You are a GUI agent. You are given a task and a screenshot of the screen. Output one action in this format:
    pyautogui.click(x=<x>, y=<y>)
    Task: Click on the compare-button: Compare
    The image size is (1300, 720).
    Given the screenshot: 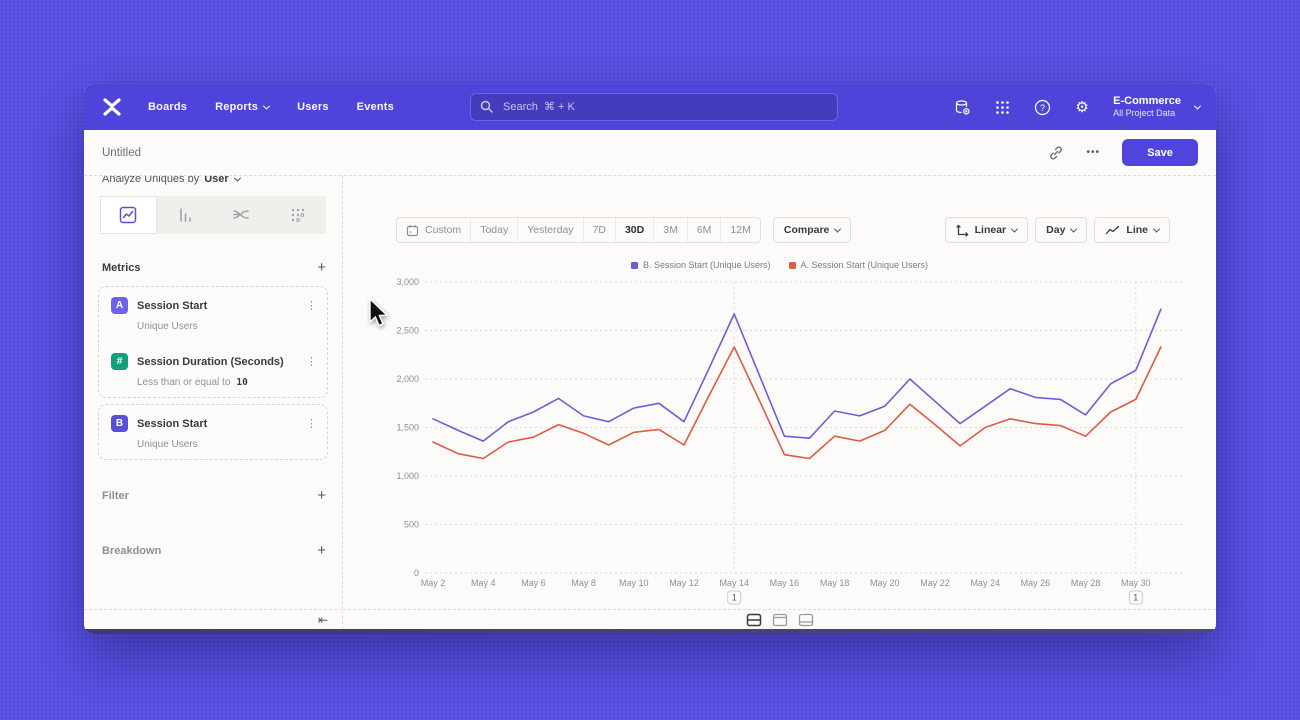 What is the action you would take?
    pyautogui.click(x=812, y=230)
    